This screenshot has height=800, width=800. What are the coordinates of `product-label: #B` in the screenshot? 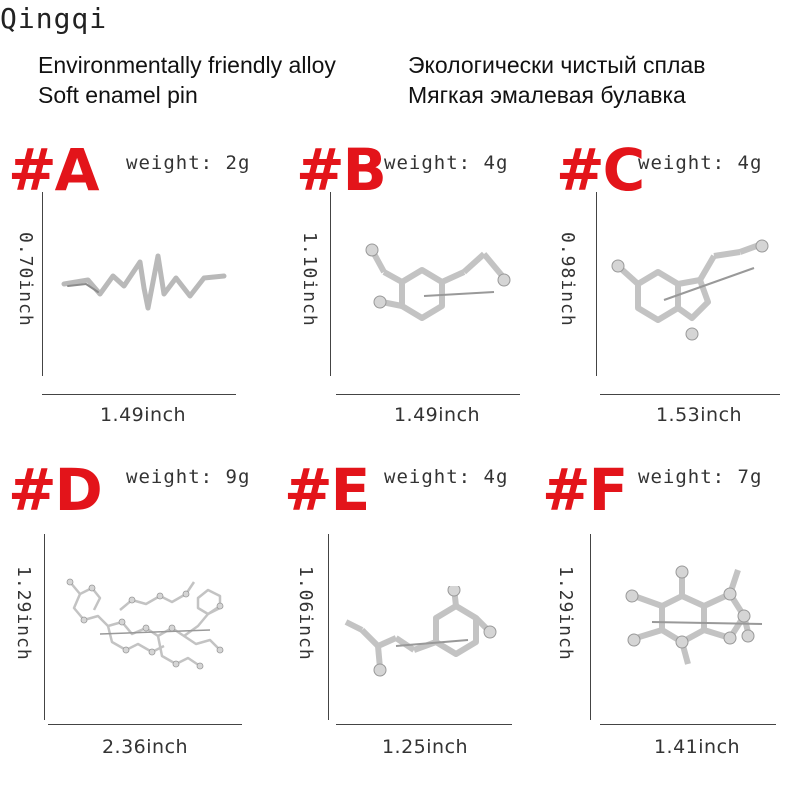 It's located at (341, 170).